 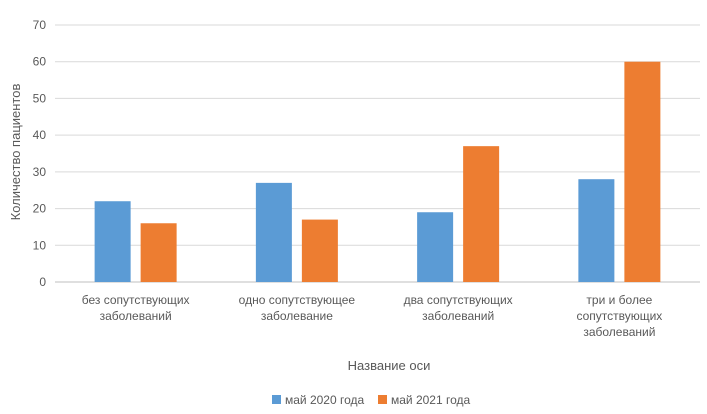 I want to click on legend-swatch-series1, so click(x=276, y=399).